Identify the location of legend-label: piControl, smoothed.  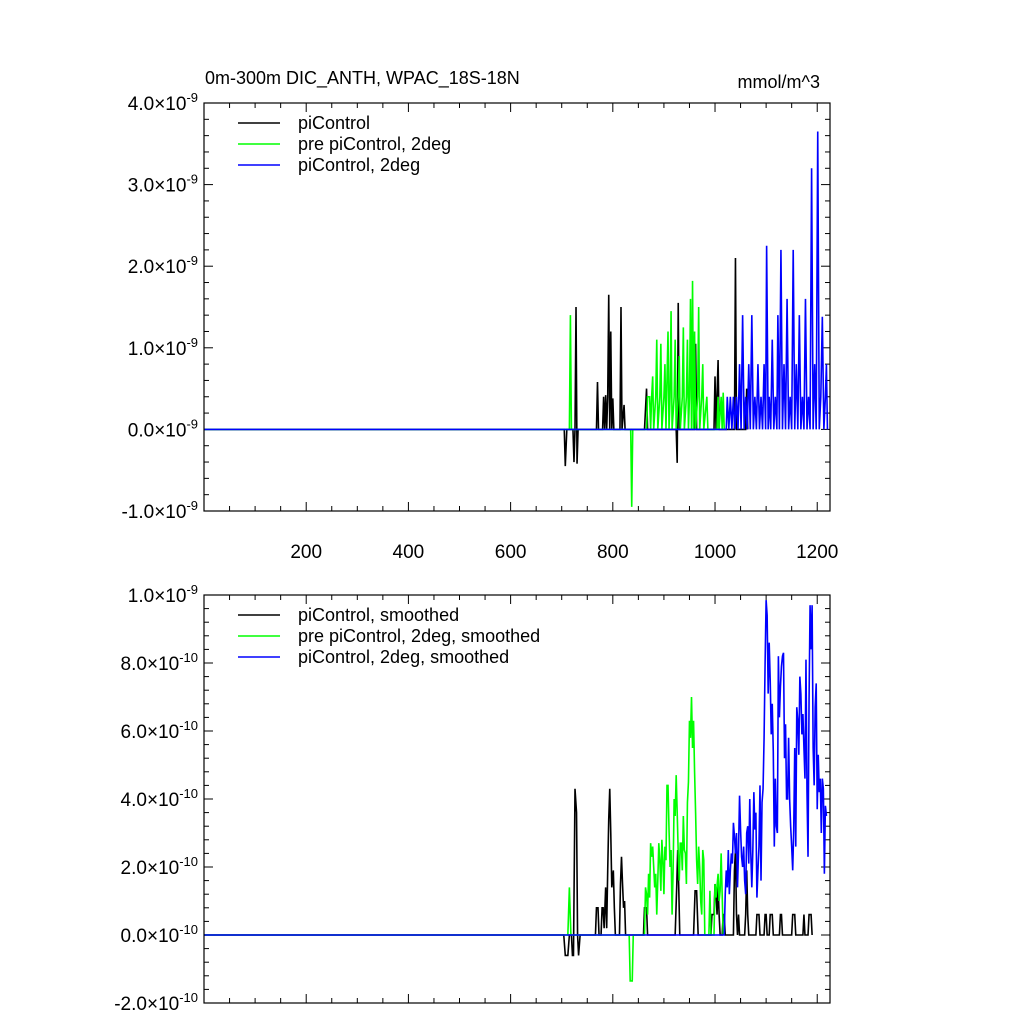
(378, 615).